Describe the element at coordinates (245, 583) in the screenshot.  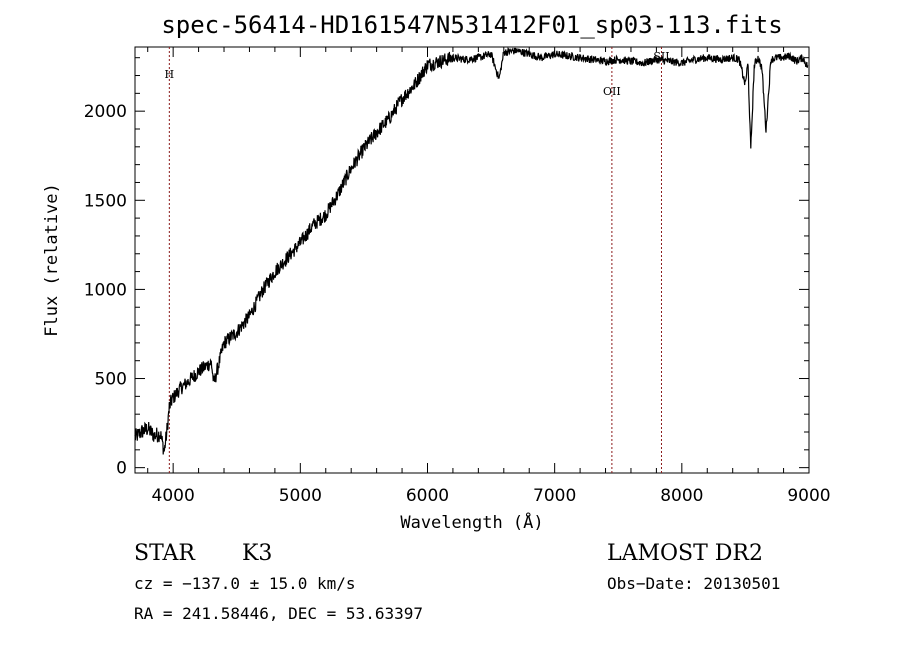
I see `redshift-cz: cz = −137.0 ± 15.0 km/s` at that location.